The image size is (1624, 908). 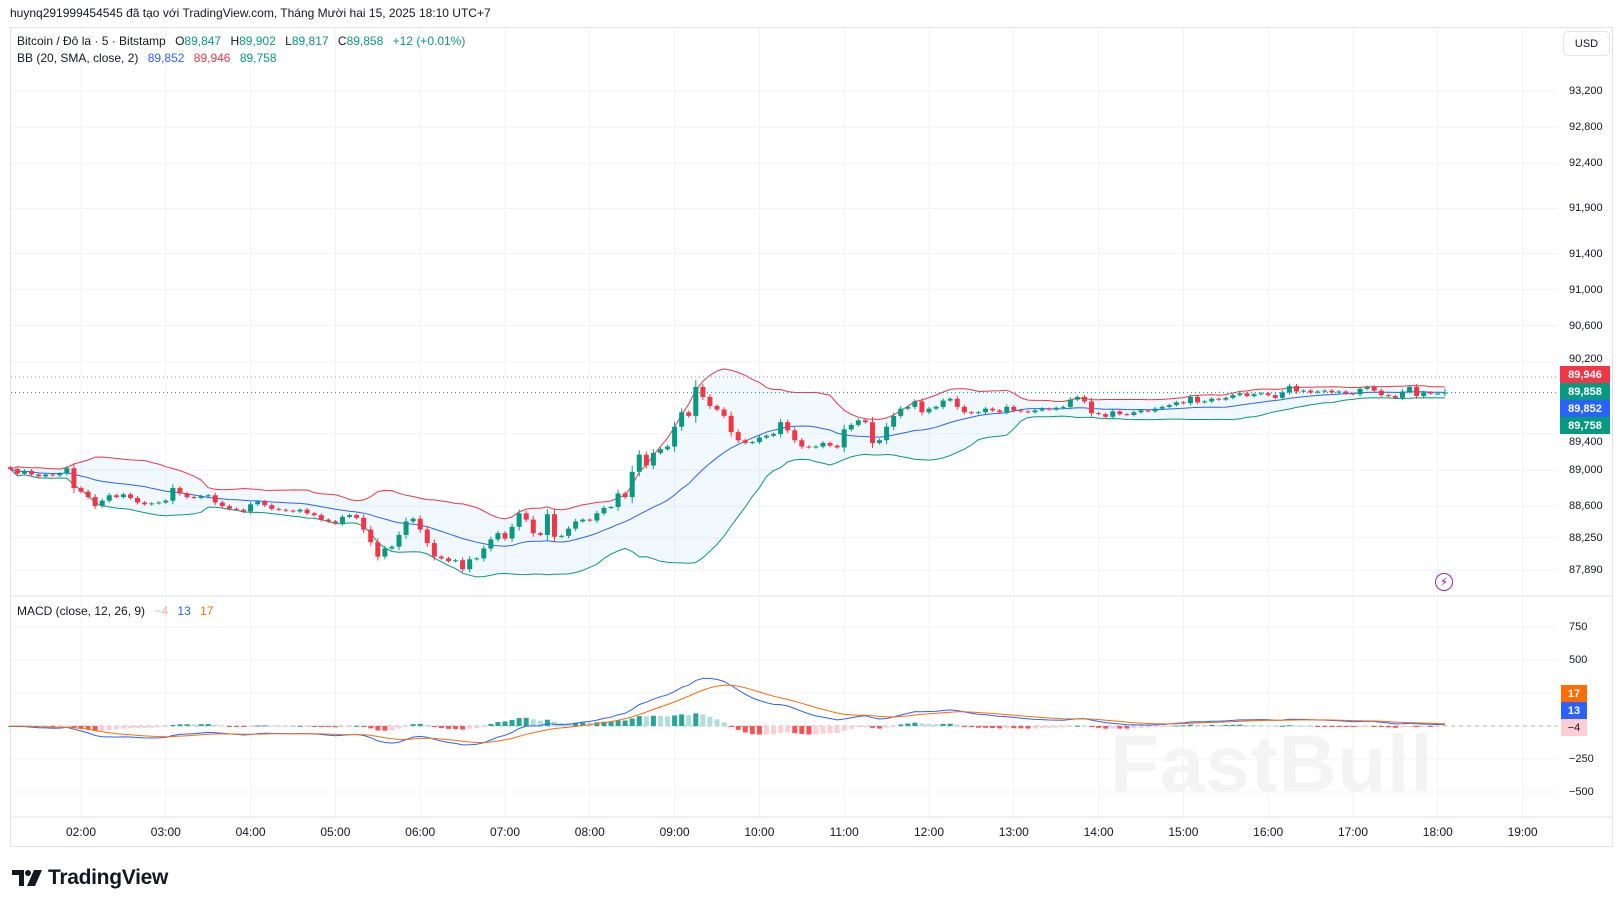 I want to click on price-label: 87,890, so click(x=1586, y=570).